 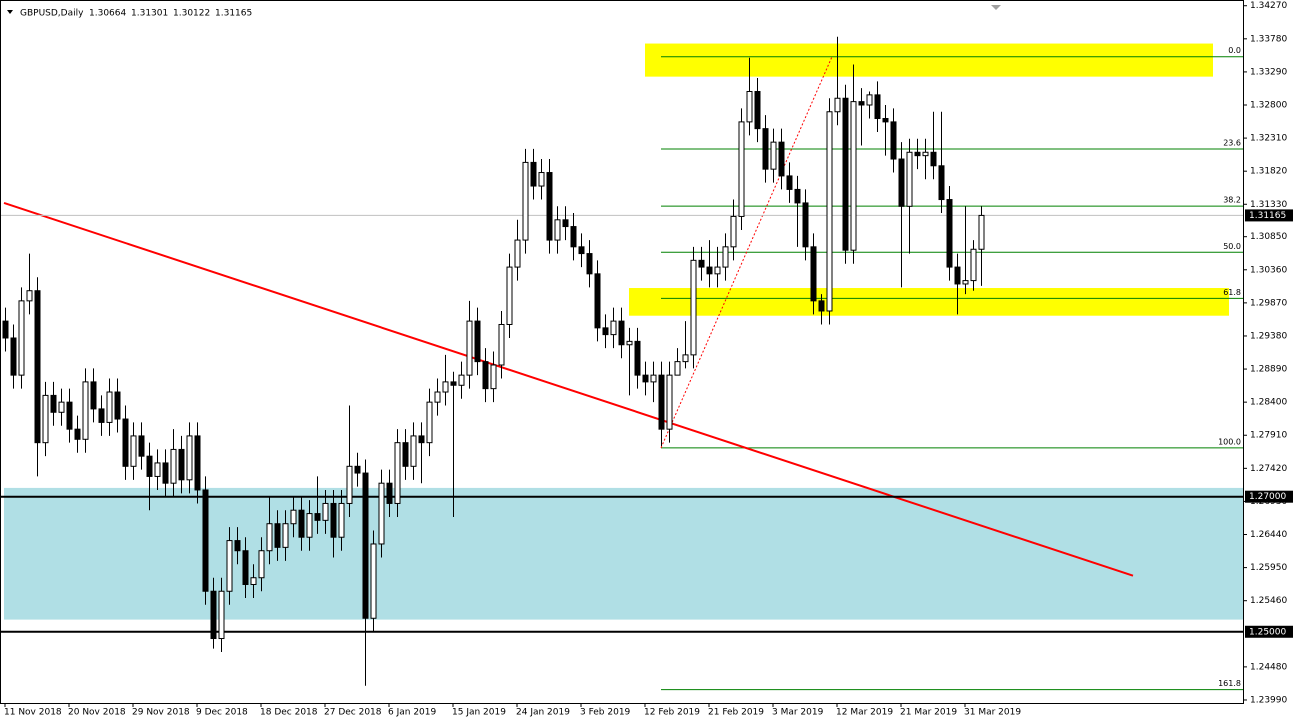 I want to click on ohlc-open: 1.30664, so click(x=107, y=14).